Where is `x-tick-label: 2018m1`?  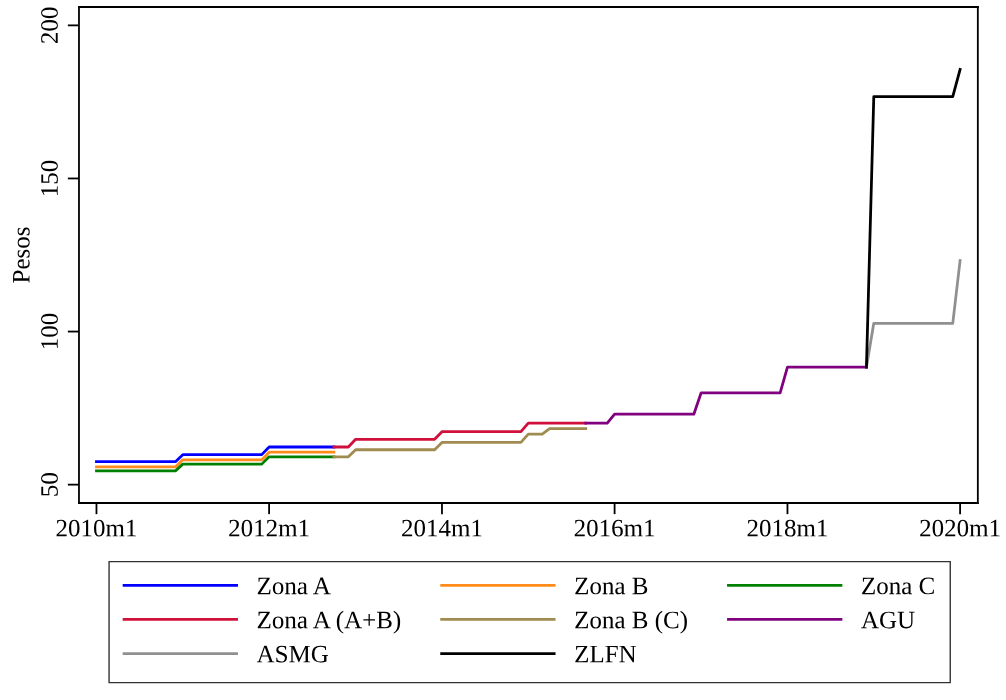 x-tick-label: 2018m1 is located at coordinates (787, 528).